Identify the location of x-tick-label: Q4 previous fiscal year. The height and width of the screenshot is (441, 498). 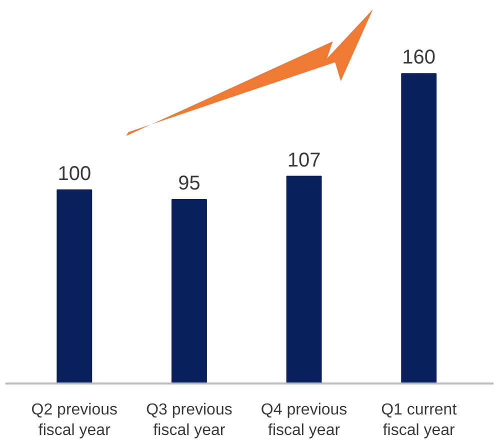
(304, 420).